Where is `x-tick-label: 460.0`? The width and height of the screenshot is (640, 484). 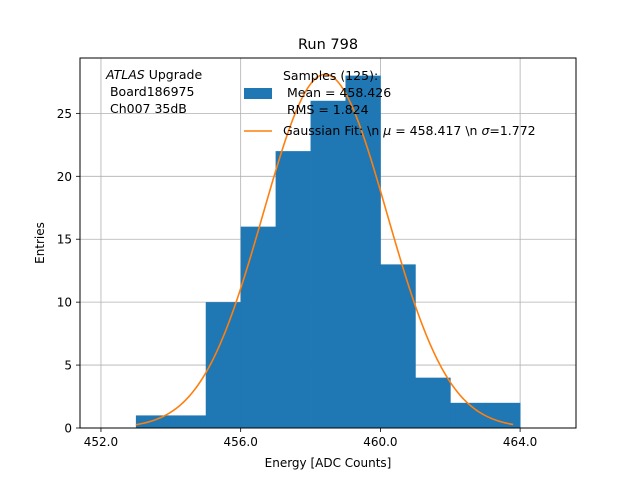 x-tick-label: 460.0 is located at coordinates (380, 442).